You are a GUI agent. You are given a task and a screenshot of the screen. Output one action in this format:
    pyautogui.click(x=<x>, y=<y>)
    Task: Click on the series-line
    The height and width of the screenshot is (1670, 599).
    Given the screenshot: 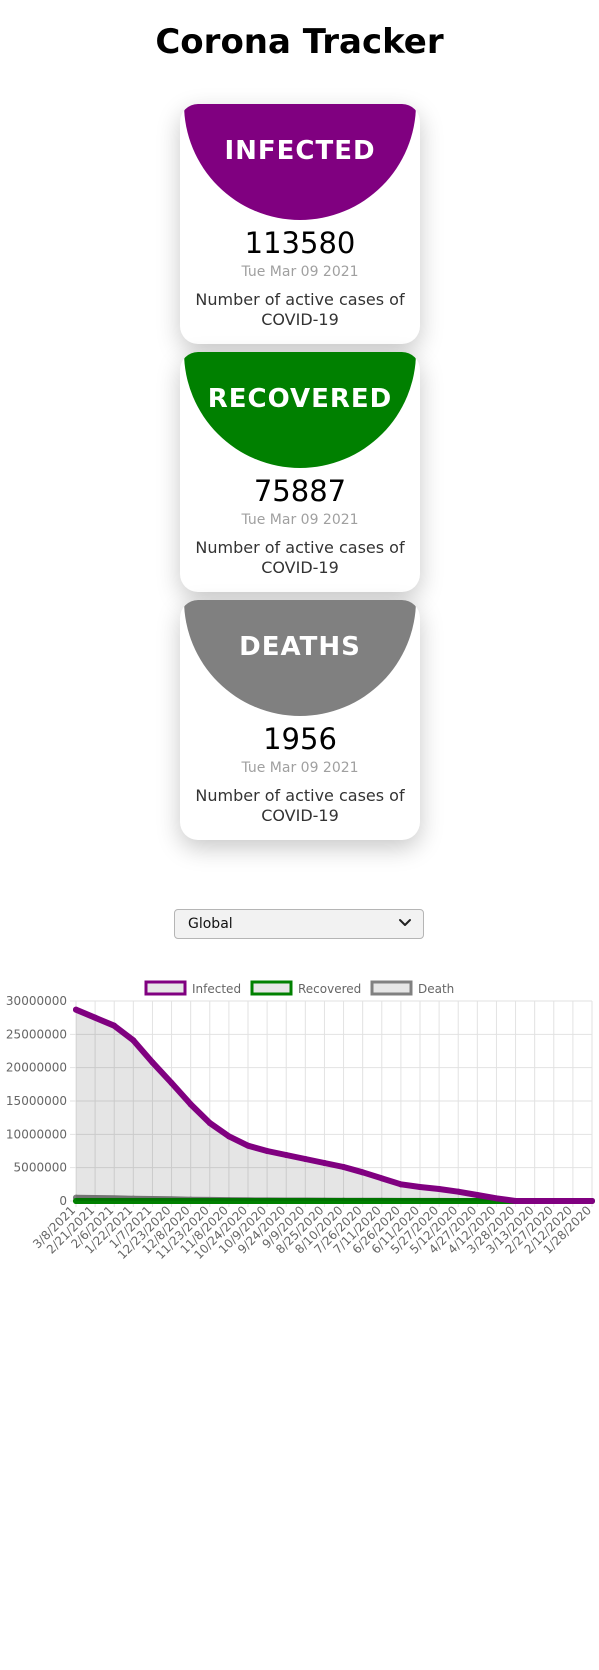 What is the action you would take?
    pyautogui.click(x=334, y=1105)
    